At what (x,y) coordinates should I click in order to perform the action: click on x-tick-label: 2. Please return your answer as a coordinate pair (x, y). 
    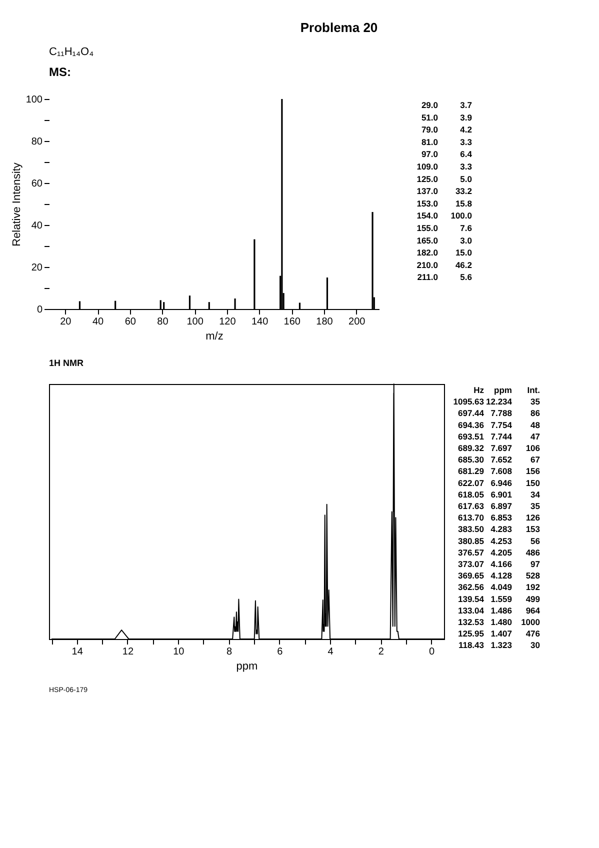
    Looking at the image, I should click on (381, 652).